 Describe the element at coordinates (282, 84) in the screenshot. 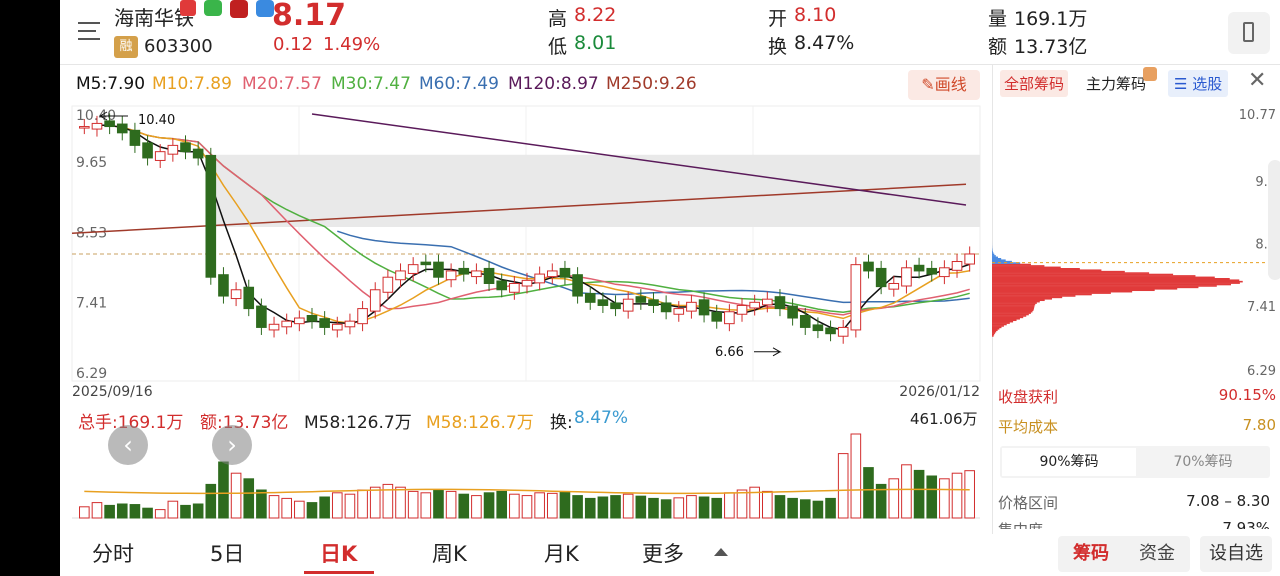

I see `ma-legend-item: M20:7.57` at that location.